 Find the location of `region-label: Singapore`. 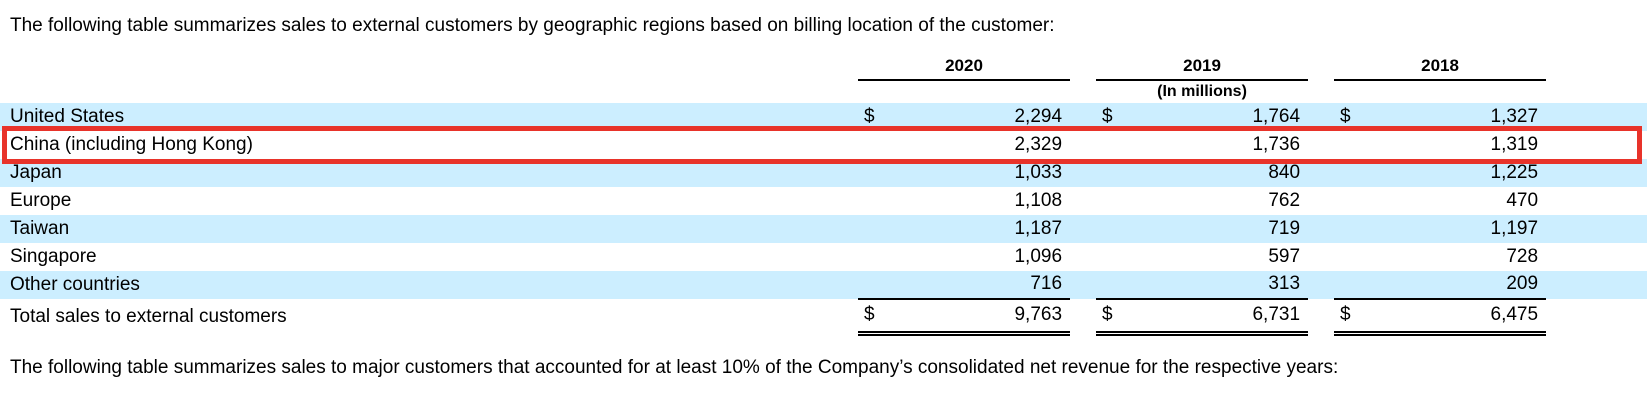

region-label: Singapore is located at coordinates (53, 256).